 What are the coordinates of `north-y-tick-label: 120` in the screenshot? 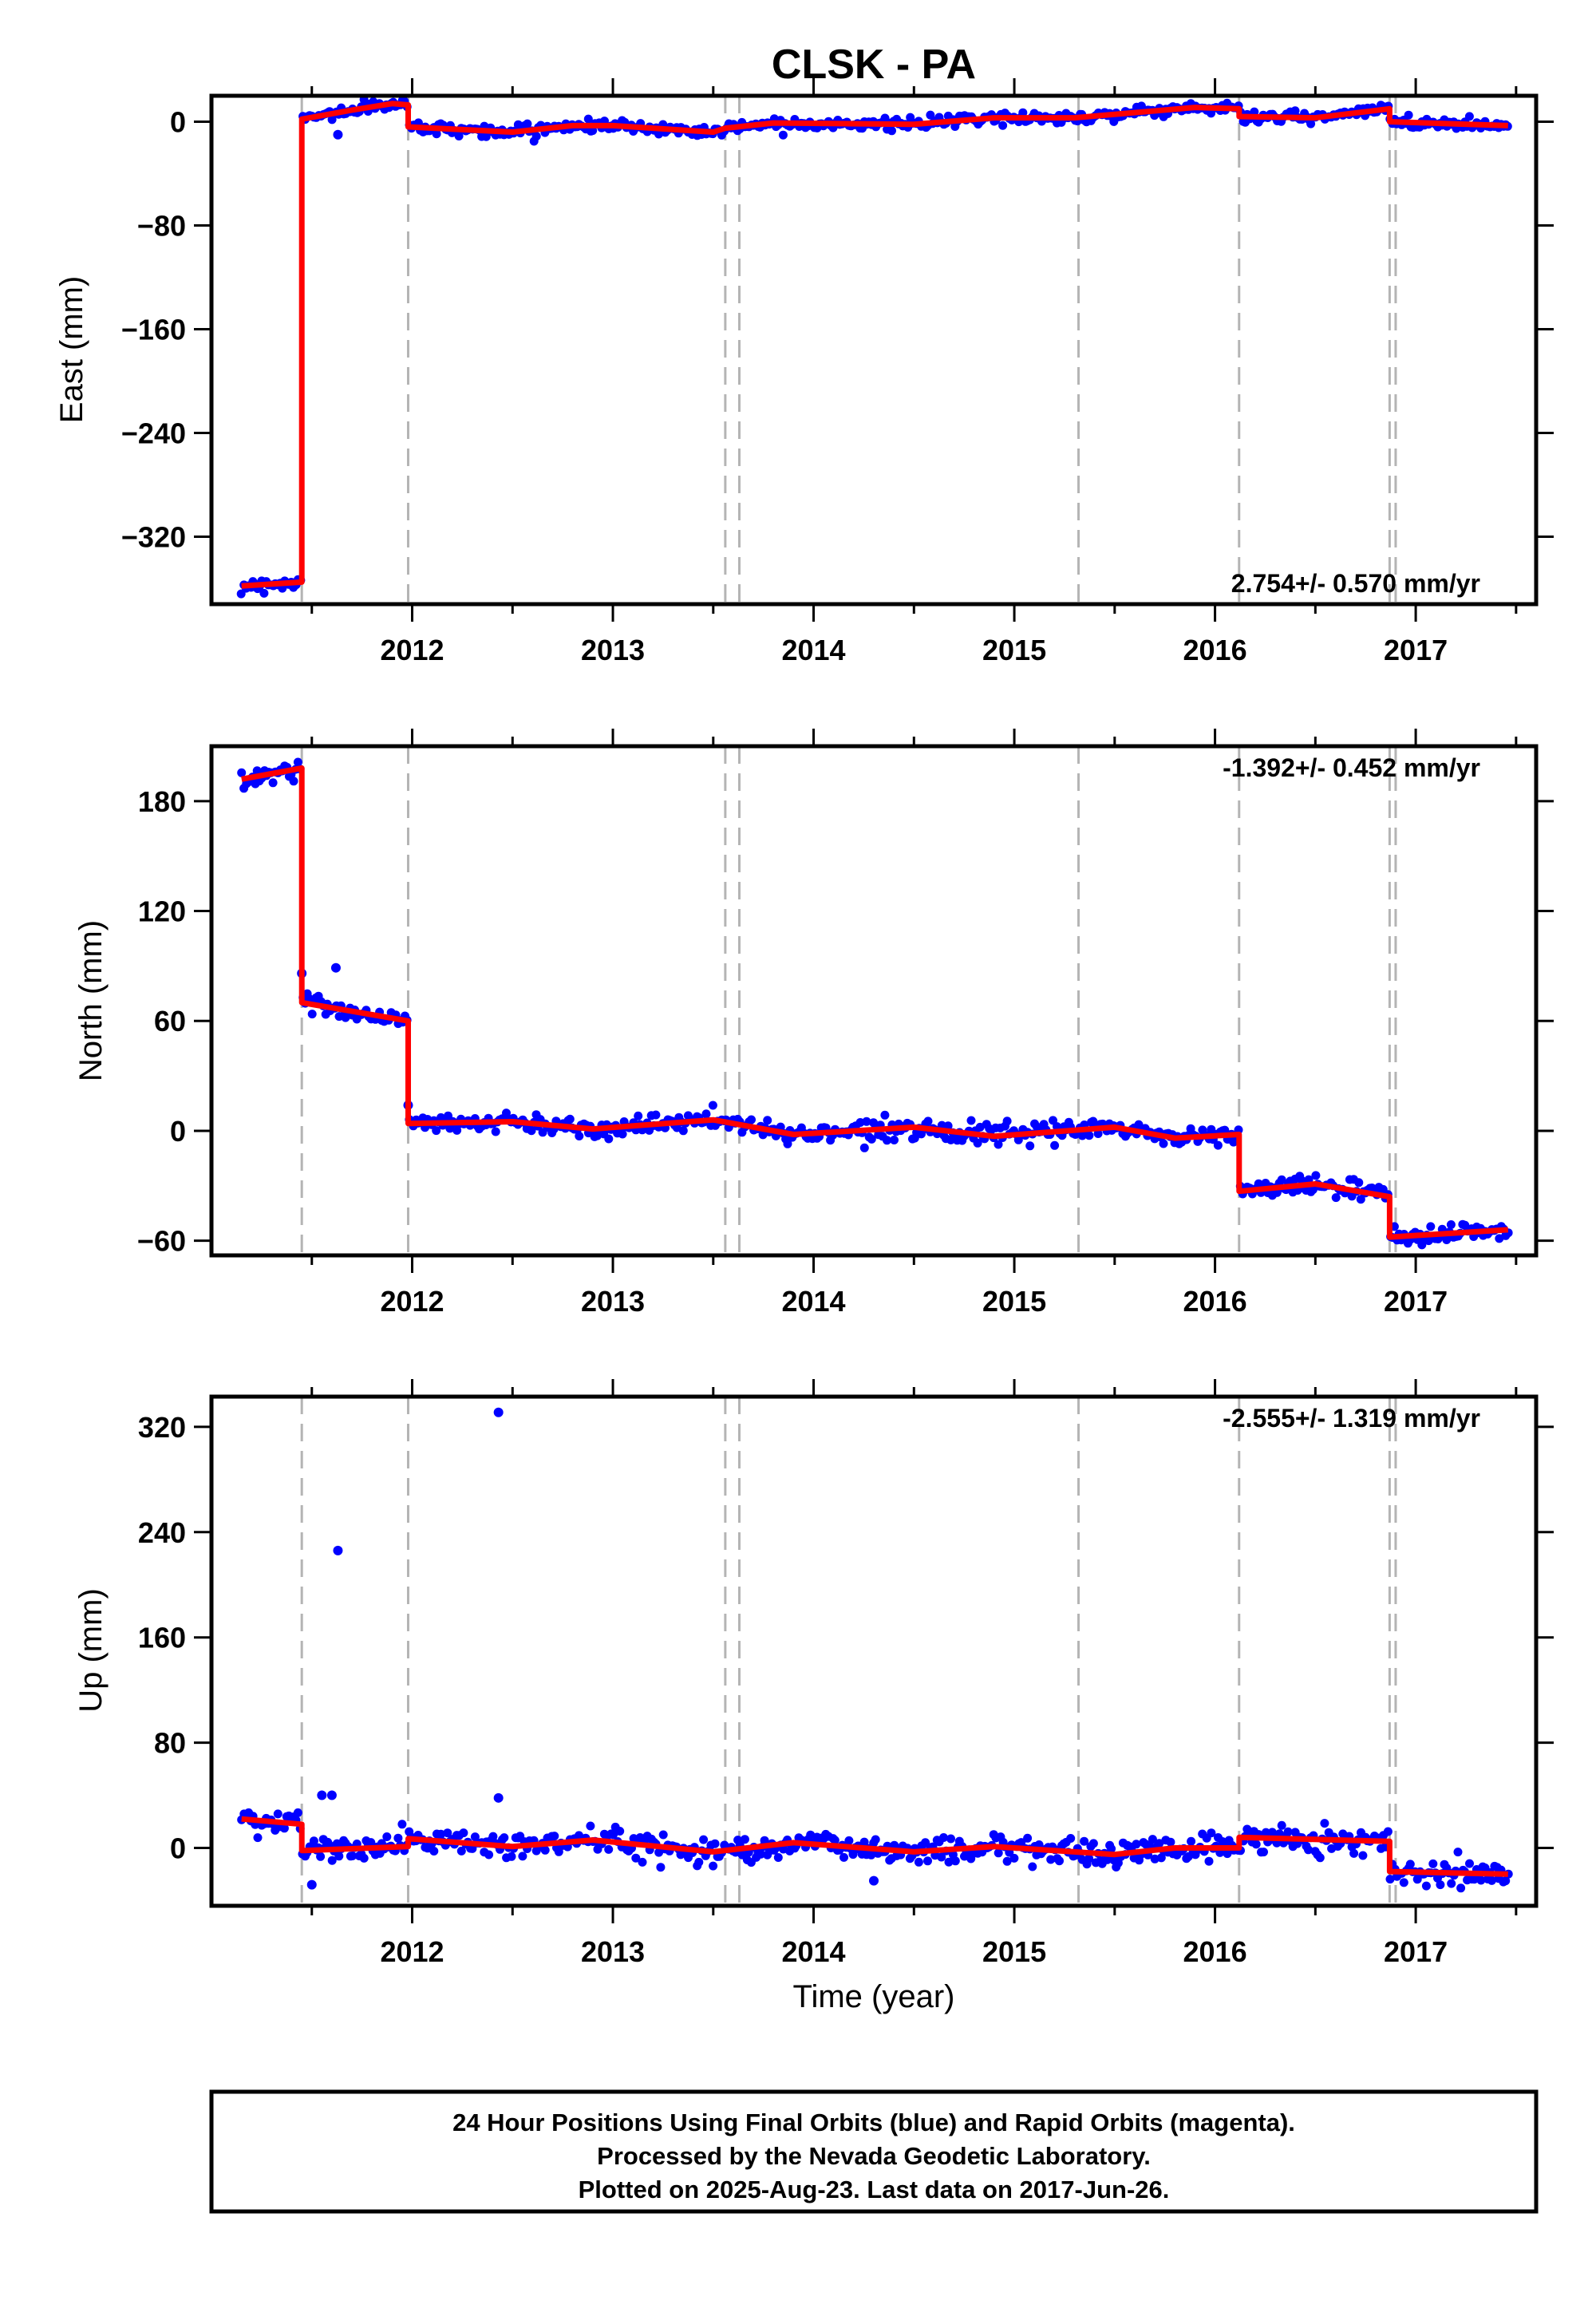 It's located at (162, 911).